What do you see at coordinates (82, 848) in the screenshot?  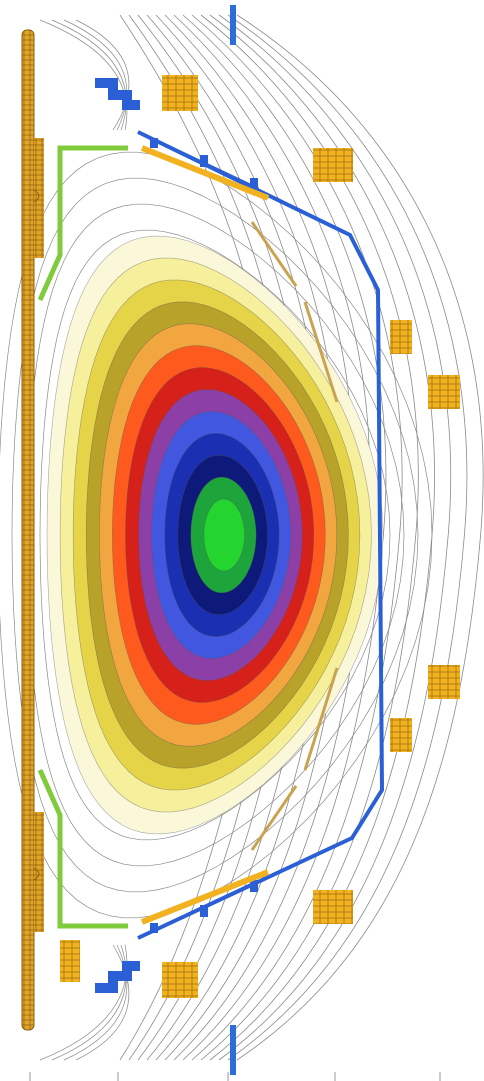 I see `inner-limiter-lower` at bounding box center [82, 848].